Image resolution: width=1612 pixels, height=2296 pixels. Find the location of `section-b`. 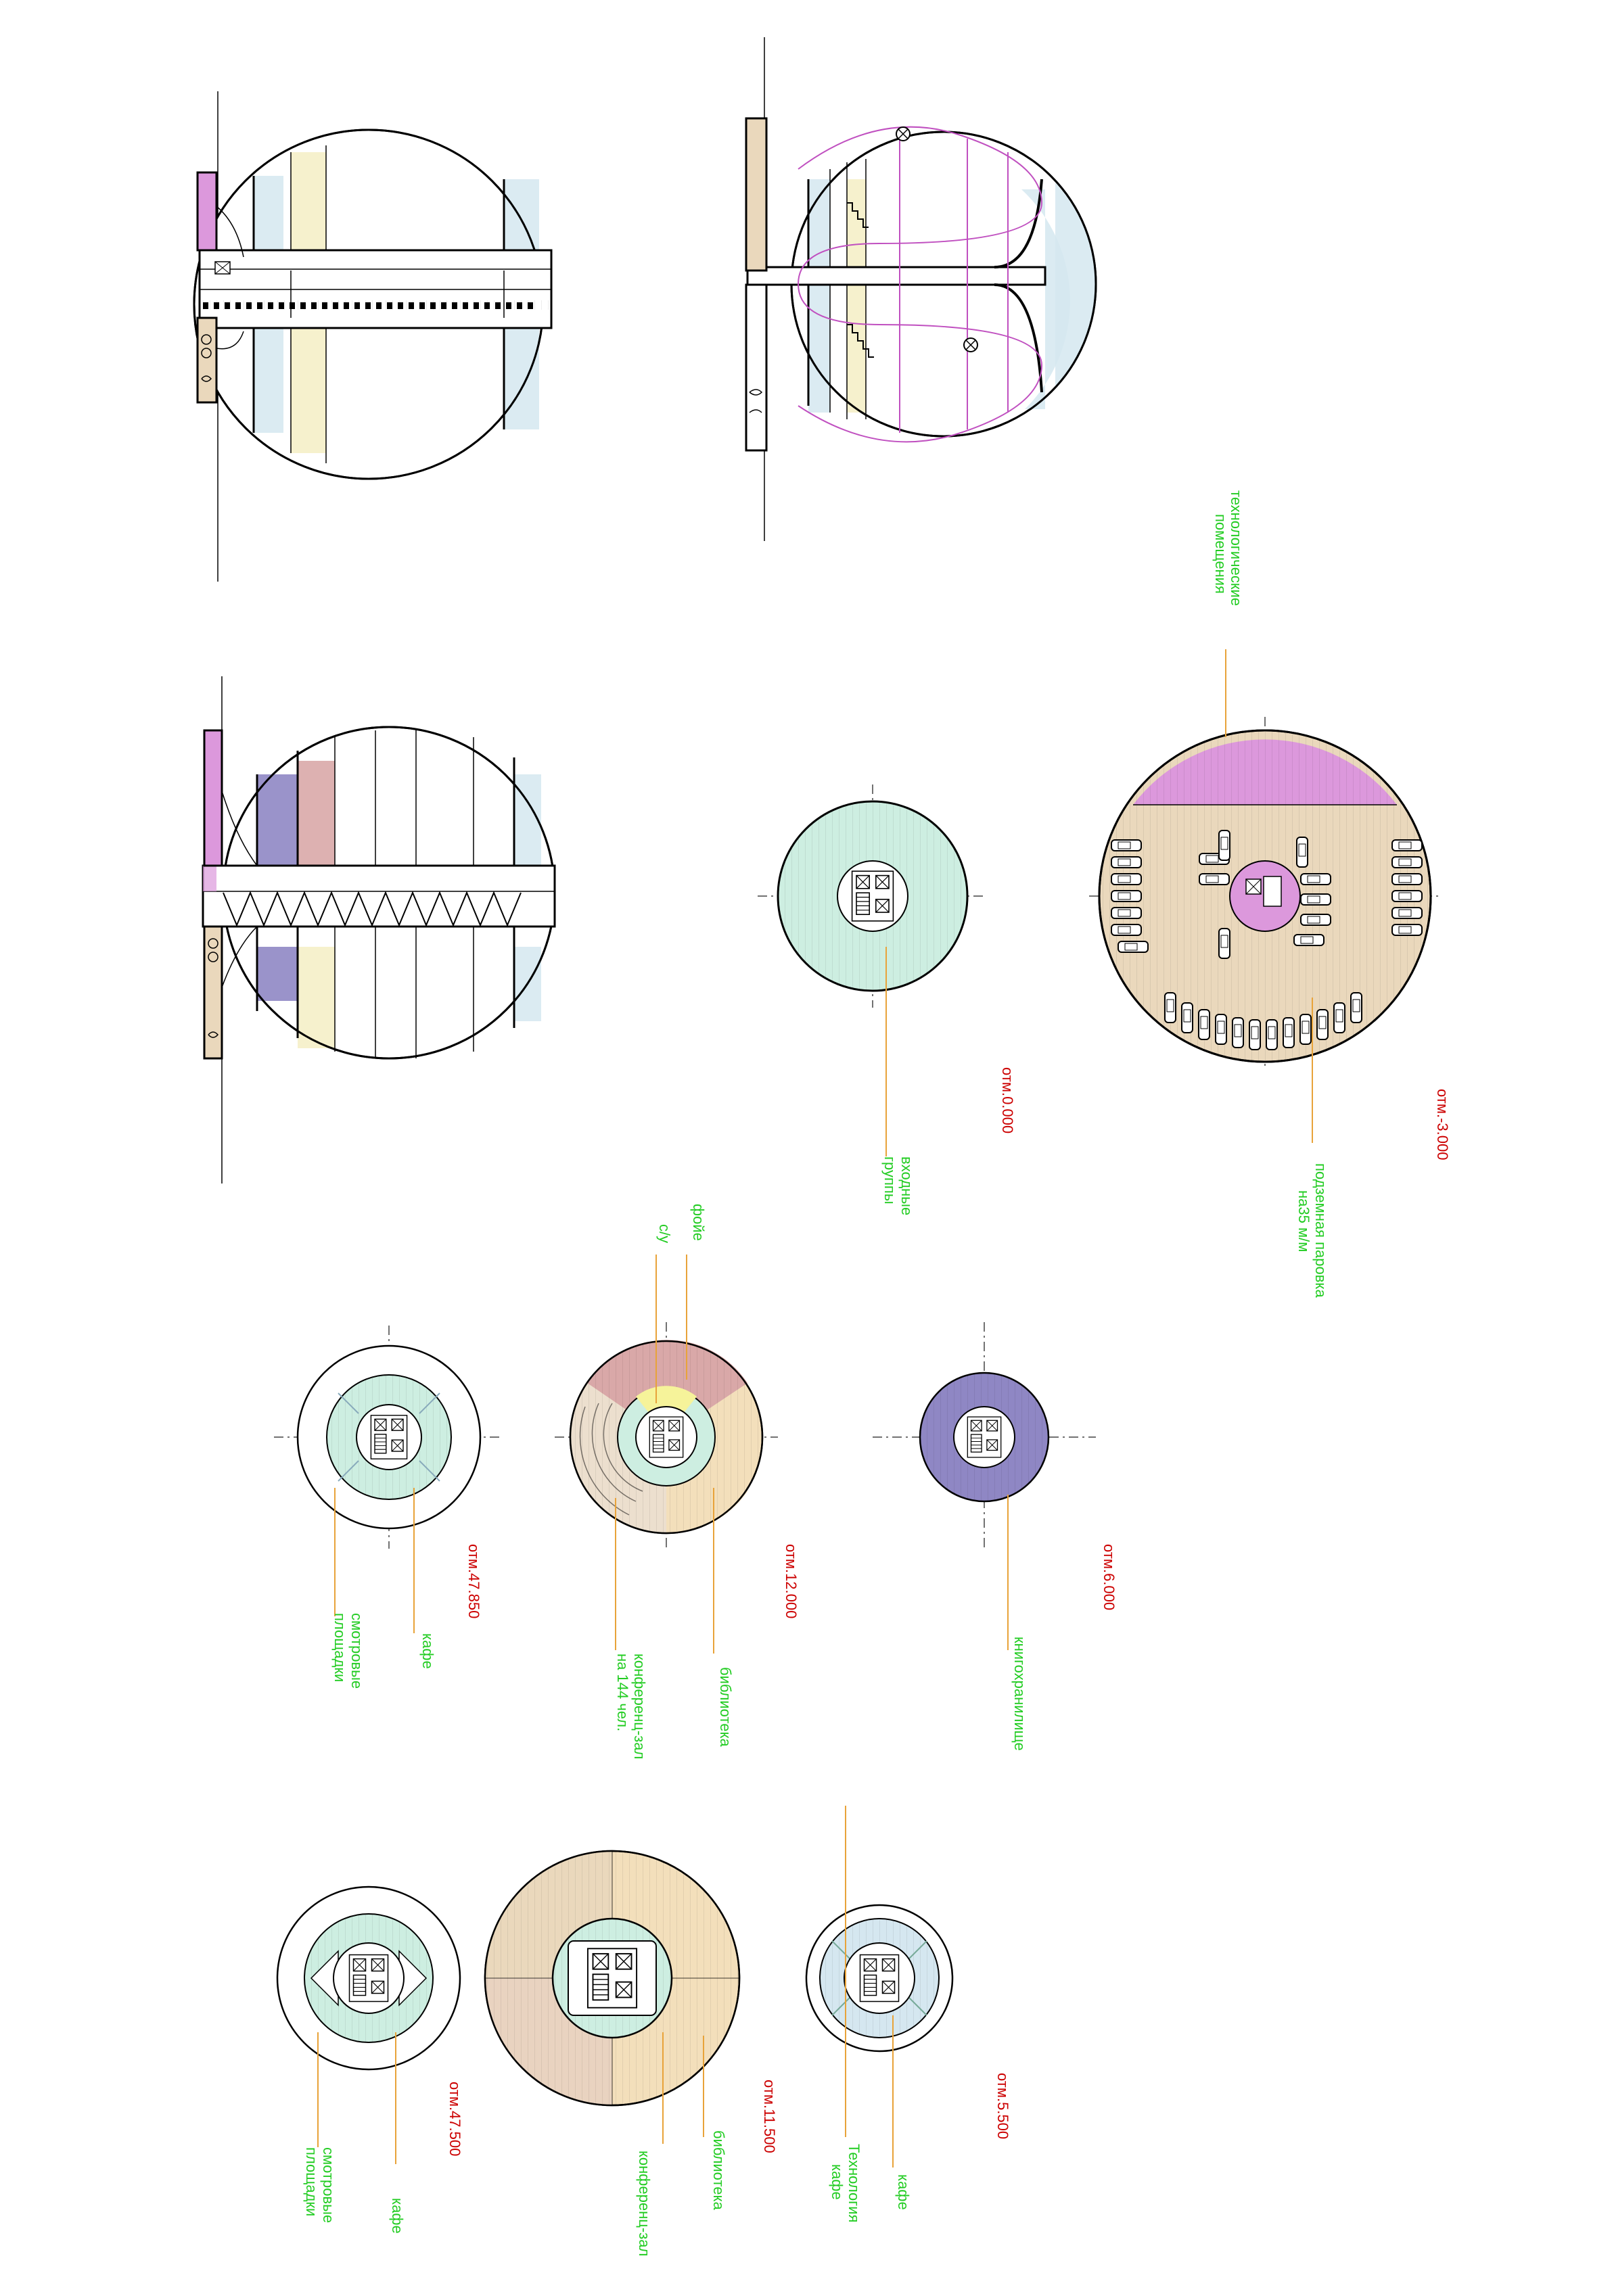

section-b is located at coordinates (921, 289).